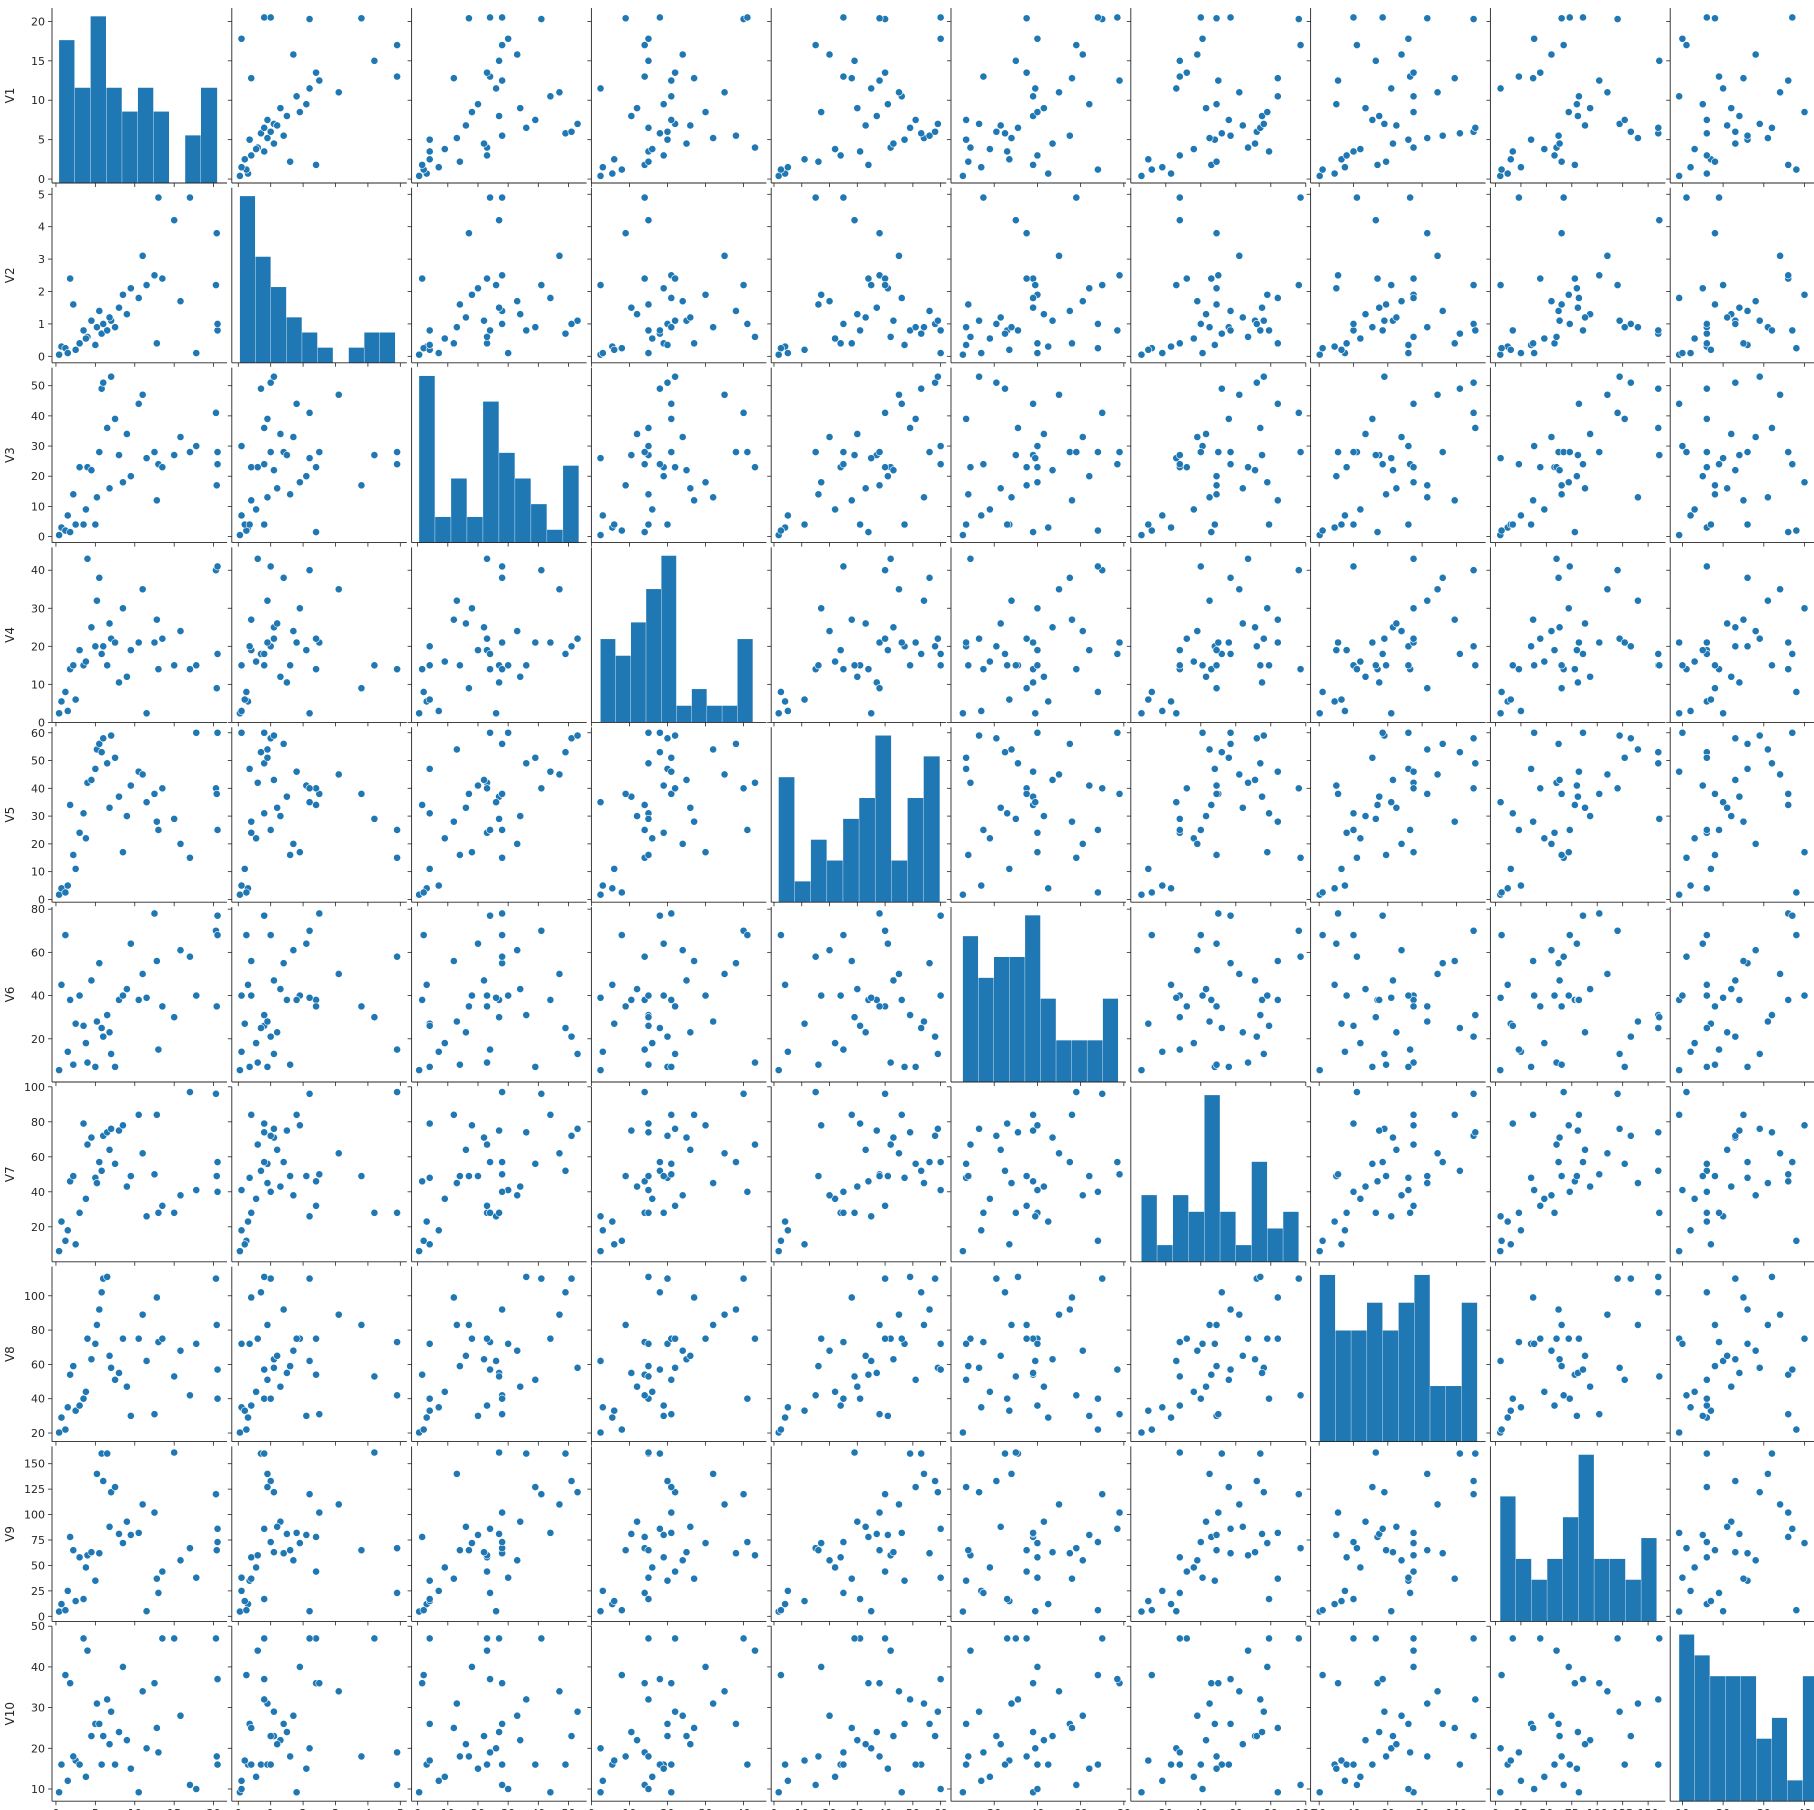 Image resolution: width=1814 pixels, height=1810 pixels. I want to click on x-tick-label: 3, so click(335, 1808).